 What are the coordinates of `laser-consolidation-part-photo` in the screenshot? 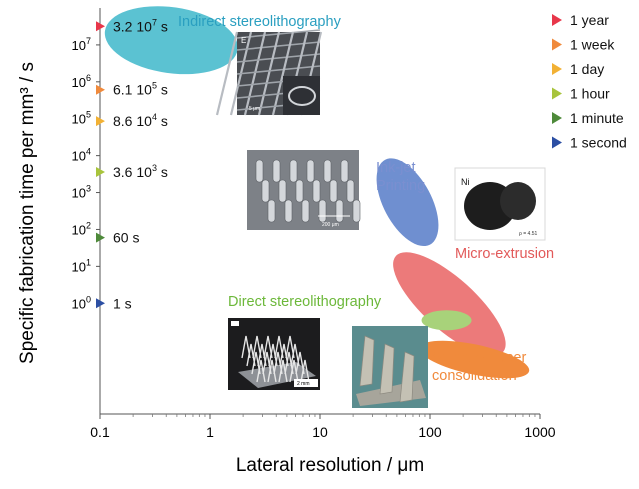 It's located at (390, 367).